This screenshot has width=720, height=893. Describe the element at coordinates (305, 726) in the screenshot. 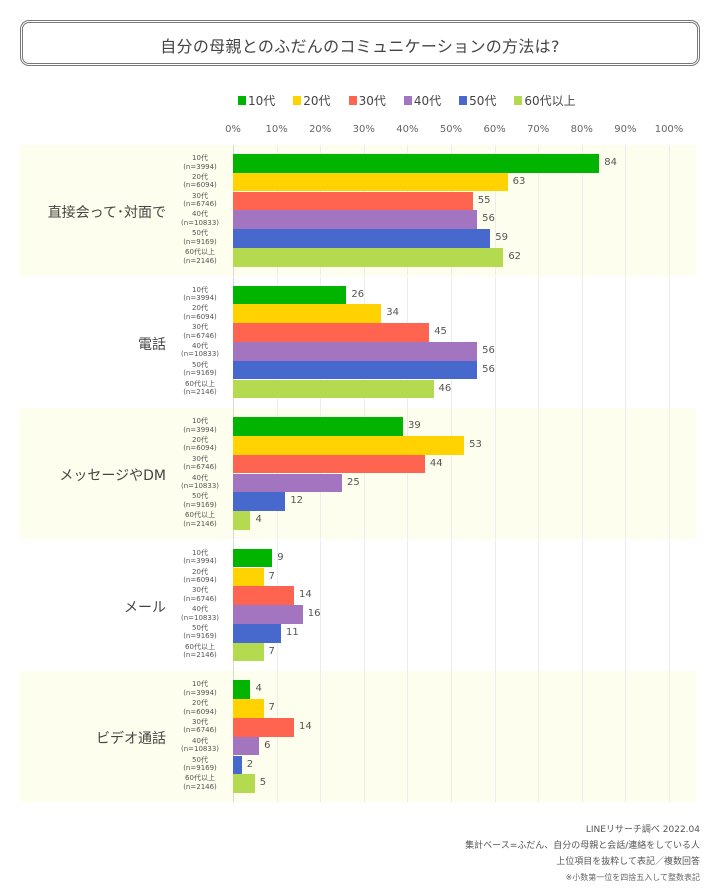

I see `bar-value-label: 14` at that location.